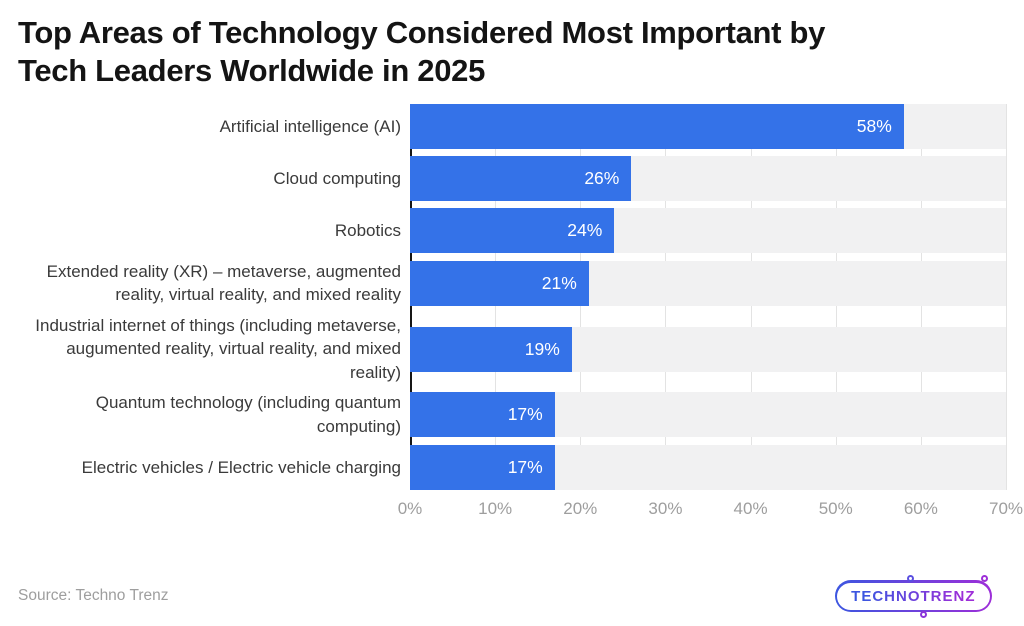 This screenshot has height=626, width=1024. I want to click on x-tick-label: 10%, so click(495, 509).